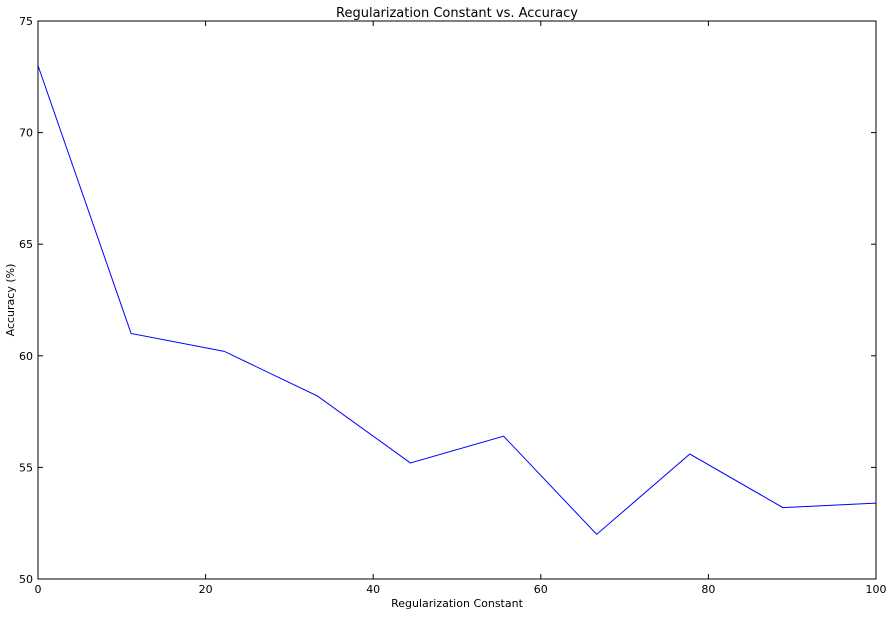 The image size is (892, 620). Describe the element at coordinates (26, 467) in the screenshot. I see `y-tick-label: 55` at that location.